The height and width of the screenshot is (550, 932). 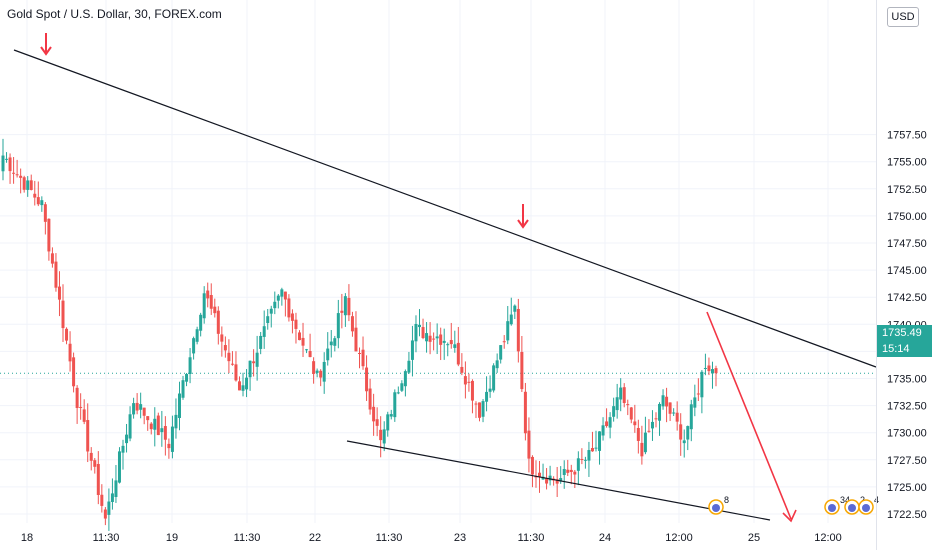 I want to click on flag-icon, so click(x=852, y=508).